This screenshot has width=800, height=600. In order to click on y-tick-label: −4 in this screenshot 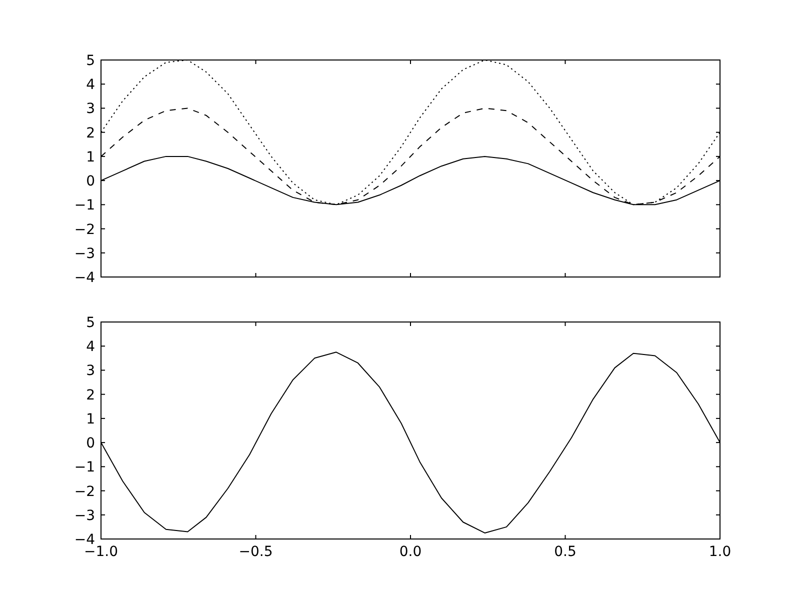, I will do `click(85, 278)`.